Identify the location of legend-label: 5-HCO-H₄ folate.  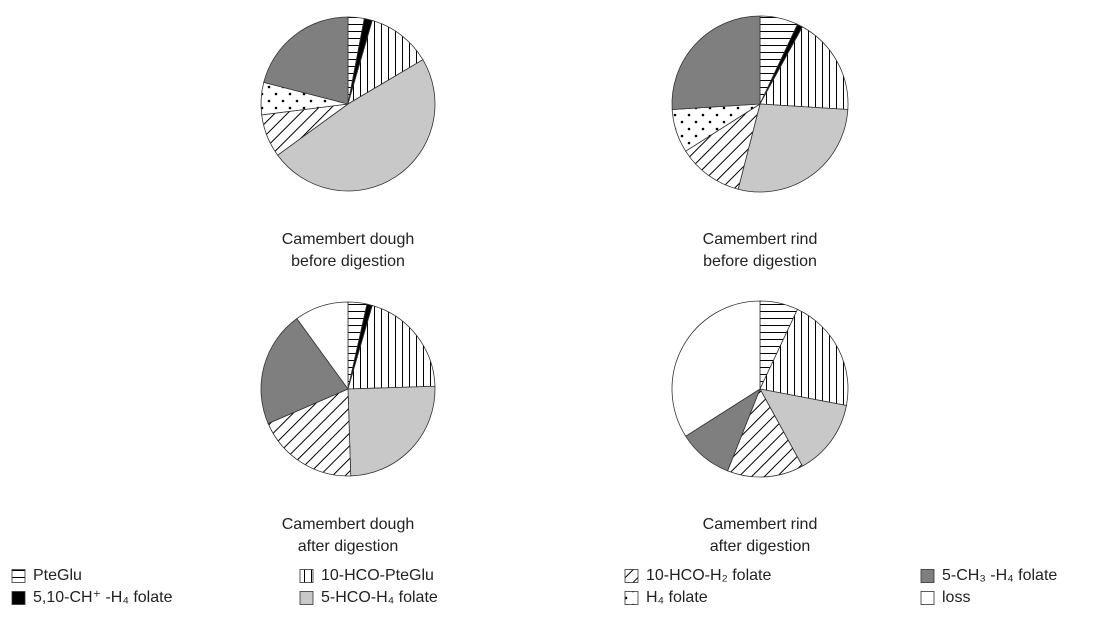
(379, 597).